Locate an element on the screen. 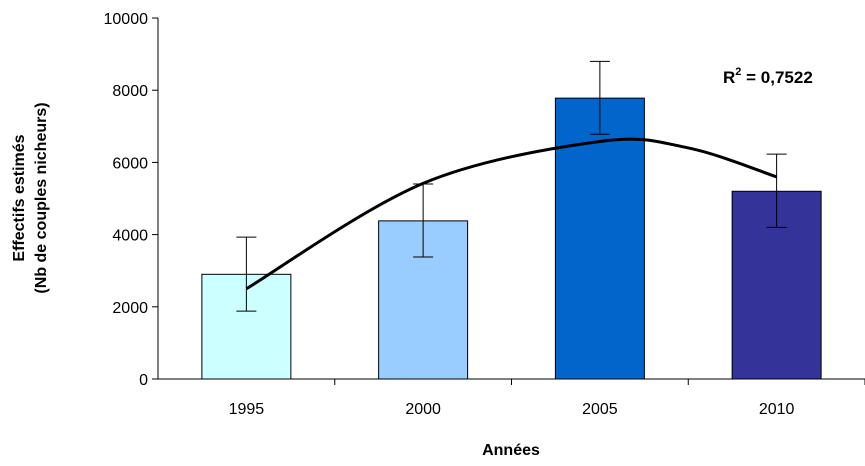  x-axis-title: Années is located at coordinates (511, 450).